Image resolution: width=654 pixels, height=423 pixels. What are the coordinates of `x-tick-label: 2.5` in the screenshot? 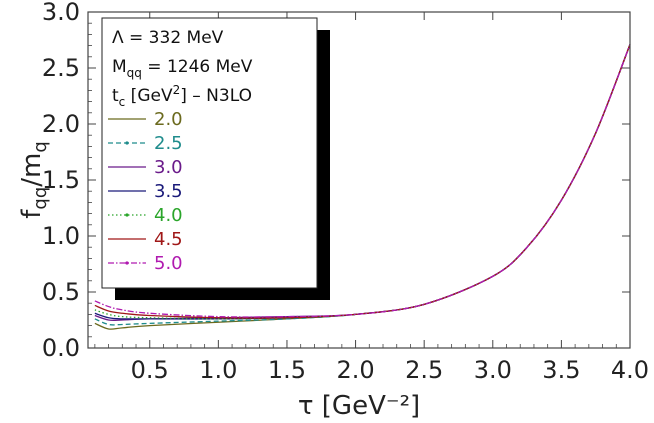 It's located at (424, 370).